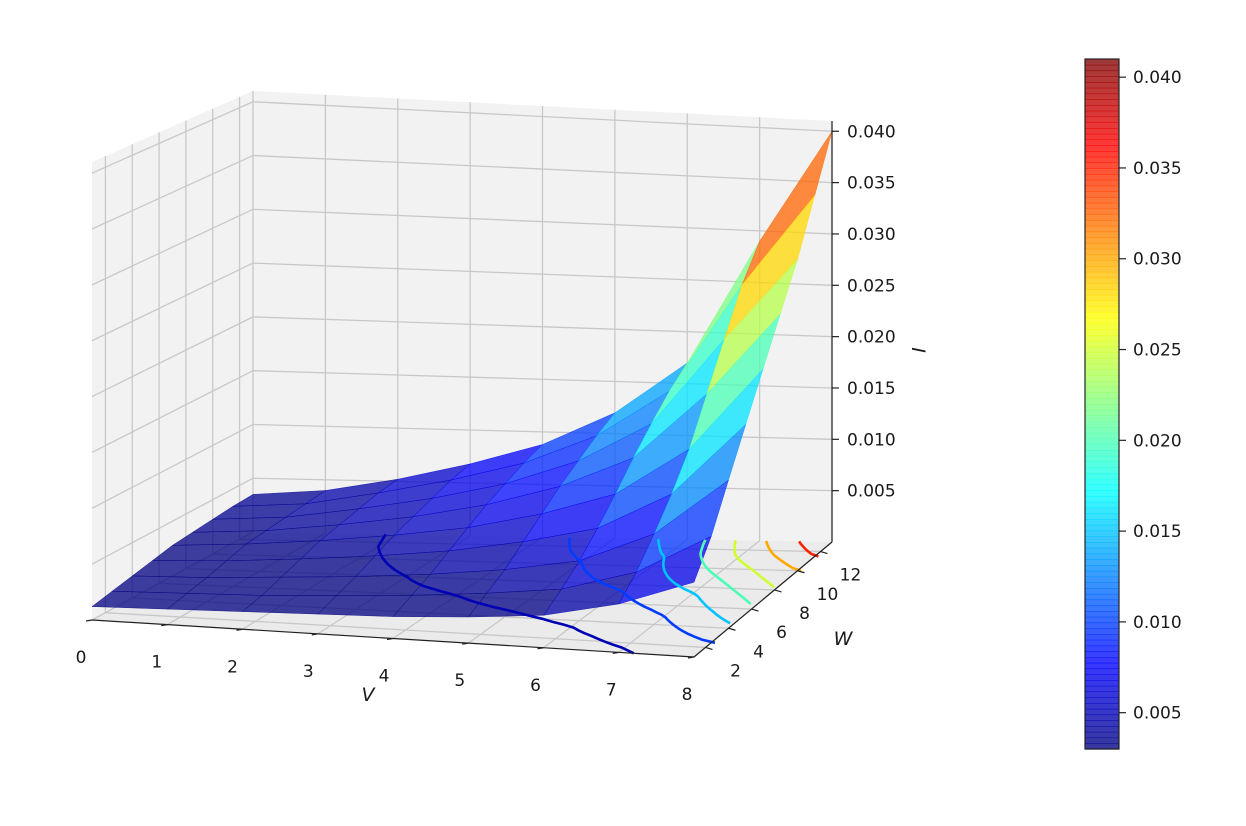  What do you see at coordinates (871, 440) in the screenshot?
I see `z-tick-label: 0.010` at bounding box center [871, 440].